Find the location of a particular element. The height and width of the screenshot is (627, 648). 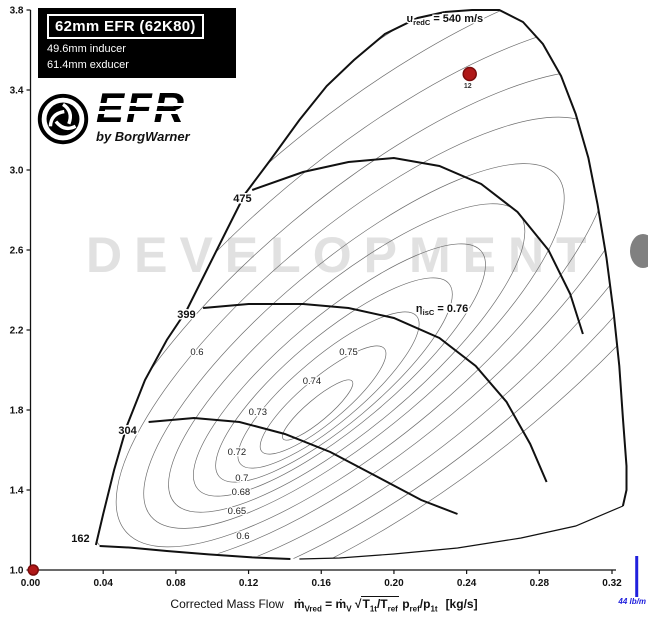

watermark-logo-fragment is located at coordinates (639, 251).